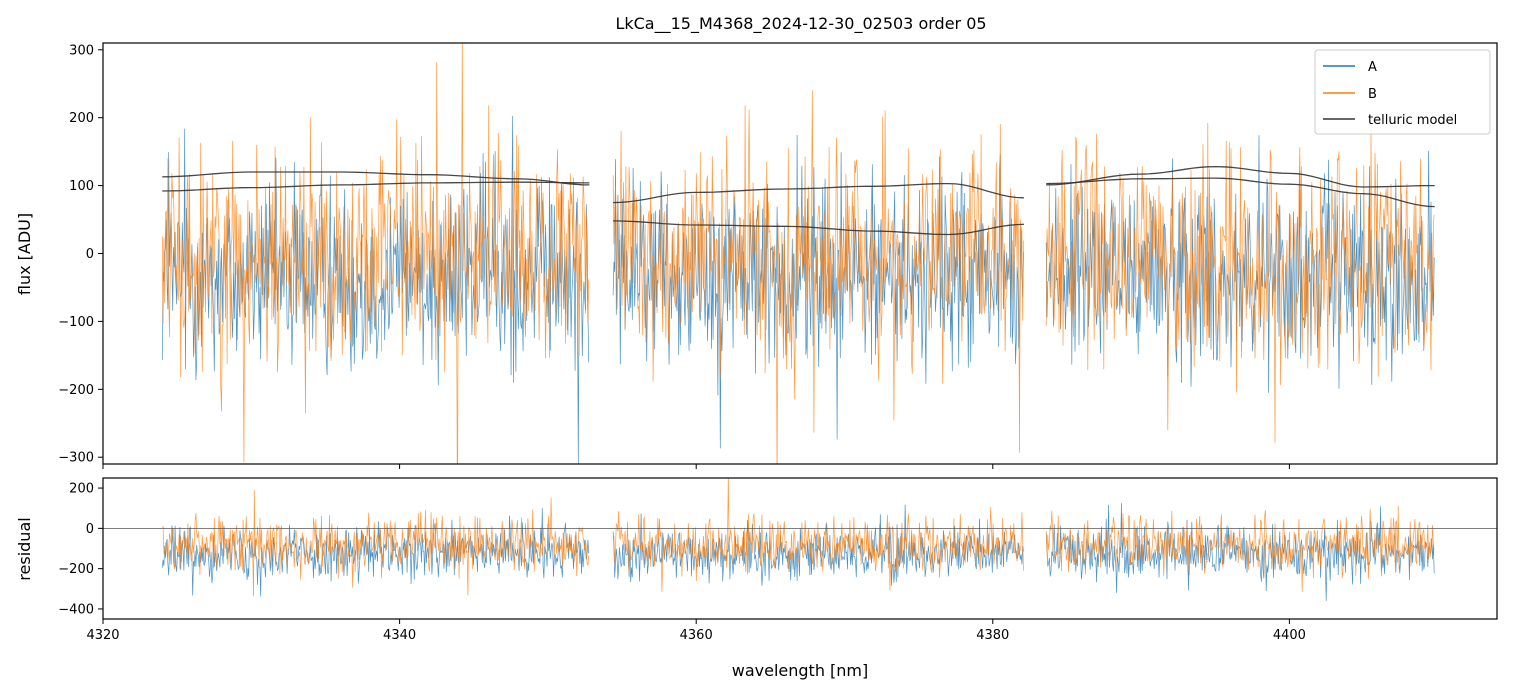 This screenshot has height=696, width=1513. I want to click on residual-xtick-label: 4320, so click(102, 635).